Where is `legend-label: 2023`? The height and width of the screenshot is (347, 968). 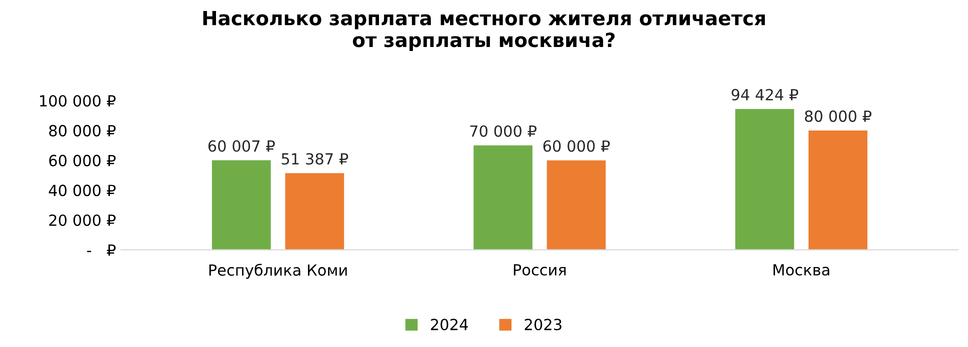
legend-label: 2023 is located at coordinates (543, 324).